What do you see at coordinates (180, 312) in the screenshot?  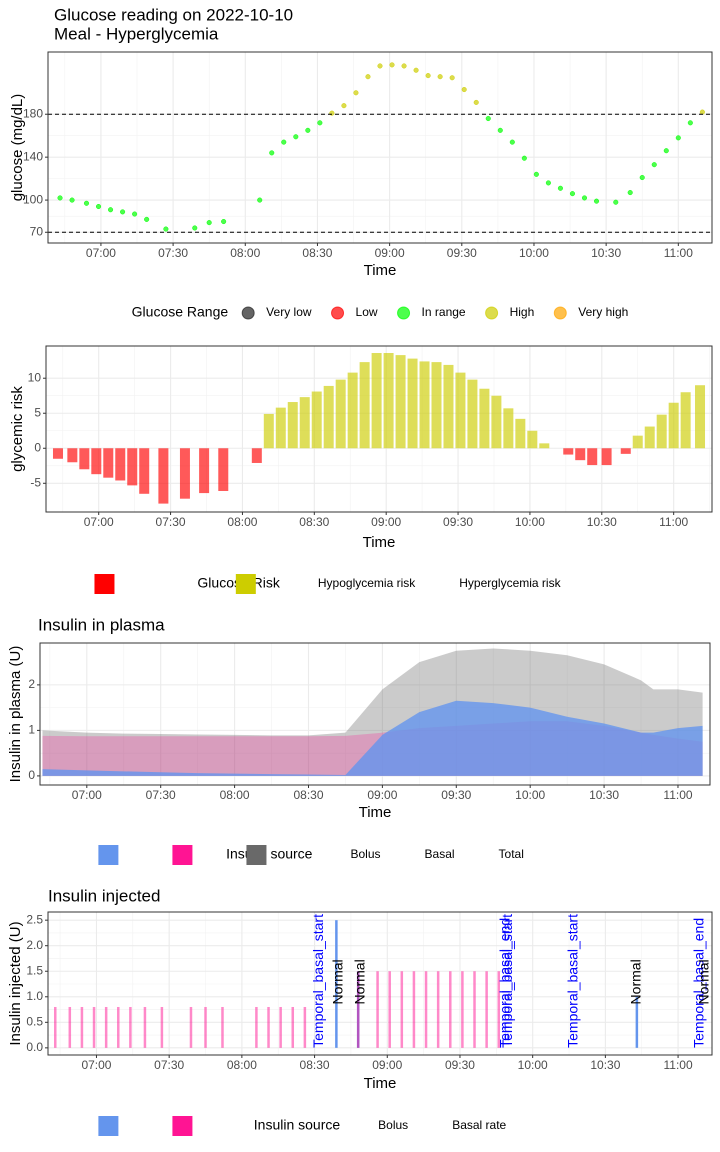 I see `legend-title: Glucose Range` at bounding box center [180, 312].